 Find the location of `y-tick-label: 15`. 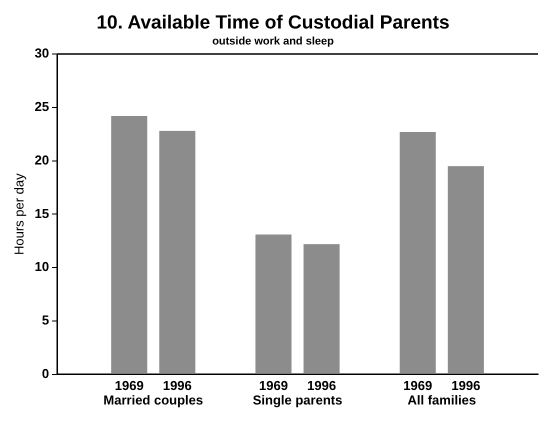

y-tick-label: 15 is located at coordinates (42, 213).